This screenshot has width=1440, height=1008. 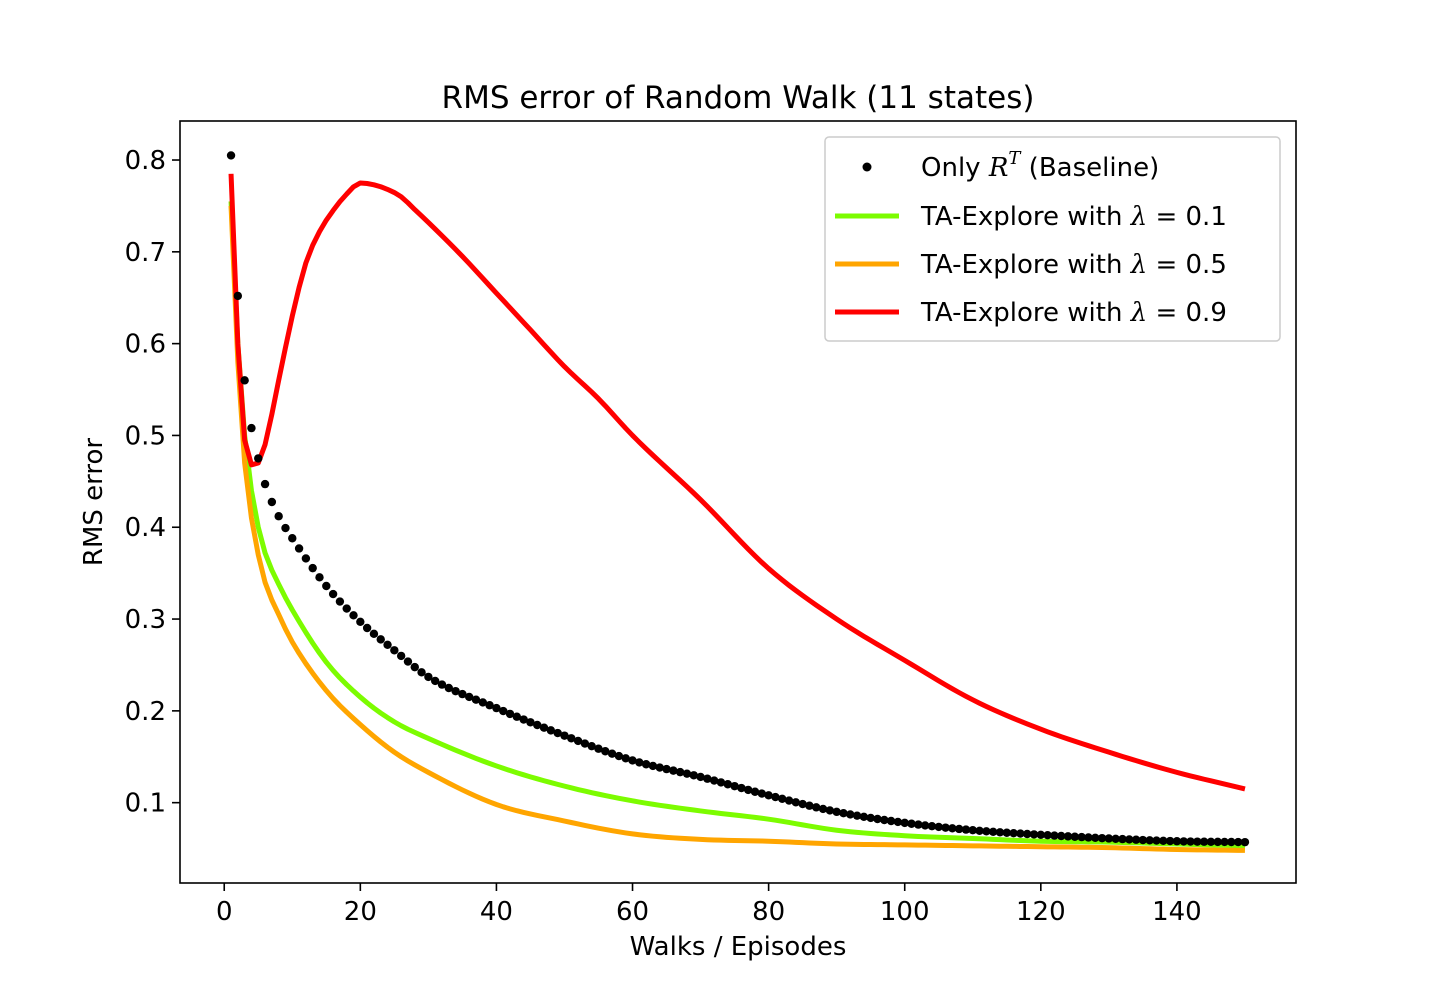 What do you see at coordinates (1041, 912) in the screenshot?
I see `x-tick-label: 120` at bounding box center [1041, 912].